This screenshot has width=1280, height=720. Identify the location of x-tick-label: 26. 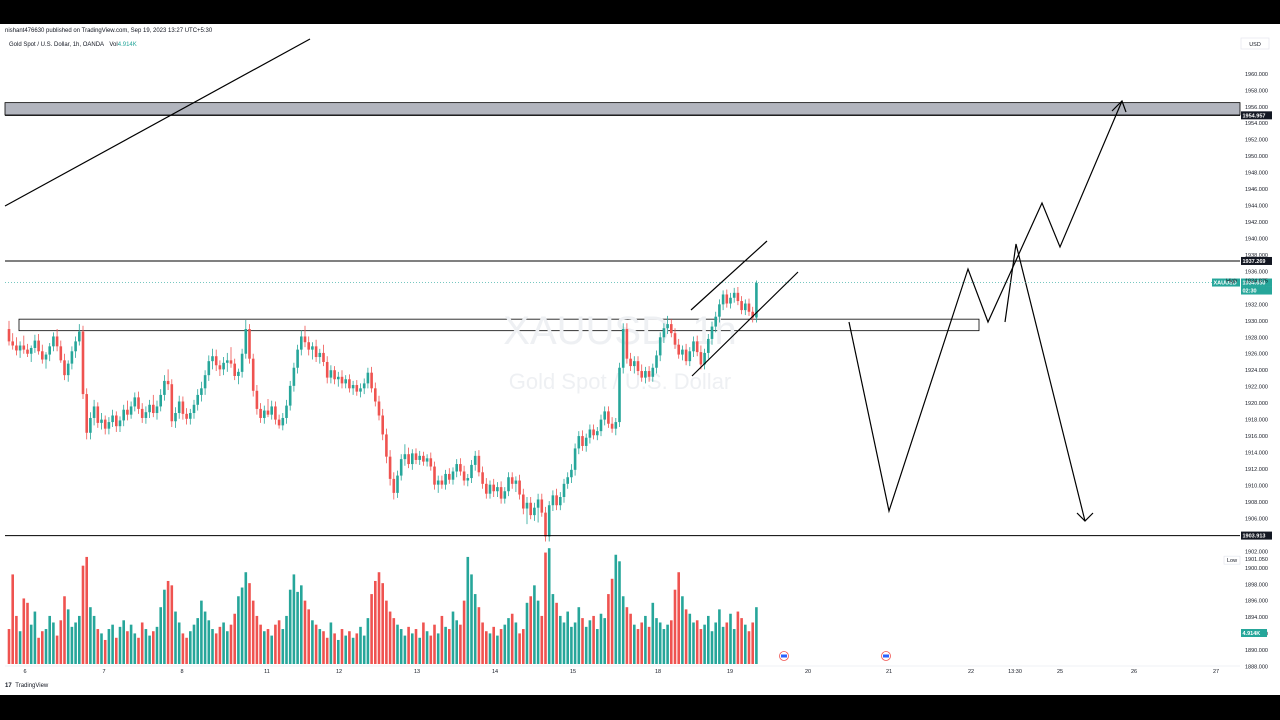
(1134, 672).